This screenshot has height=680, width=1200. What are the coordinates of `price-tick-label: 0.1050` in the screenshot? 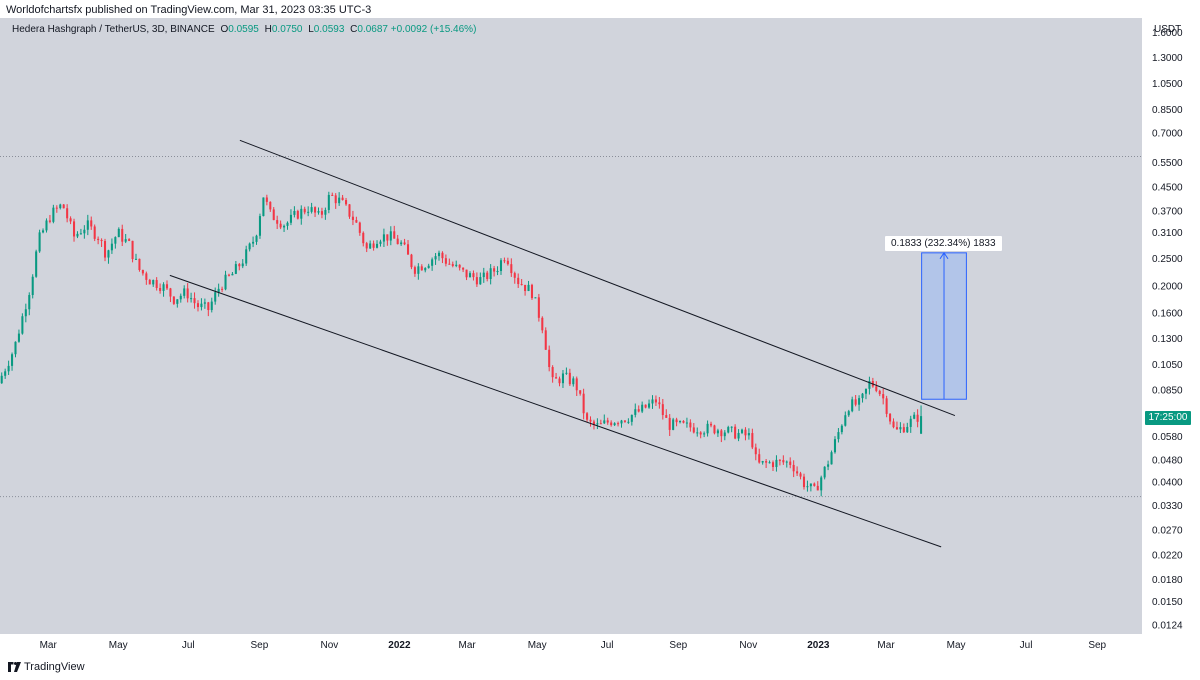 It's located at (1167, 365).